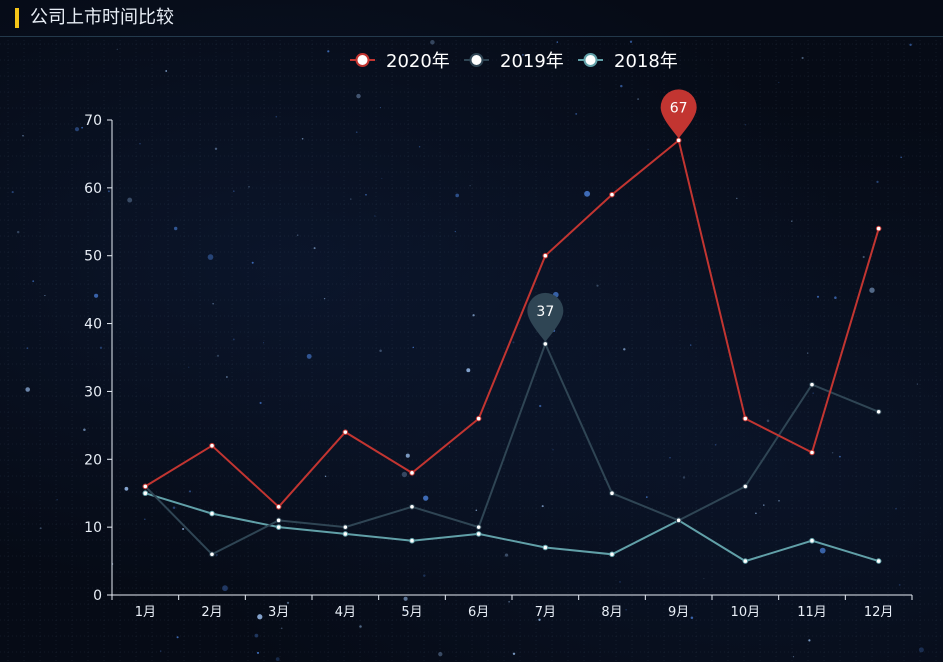 Image resolution: width=943 pixels, height=662 pixels. I want to click on legend-item-label: 2018年, so click(646, 61).